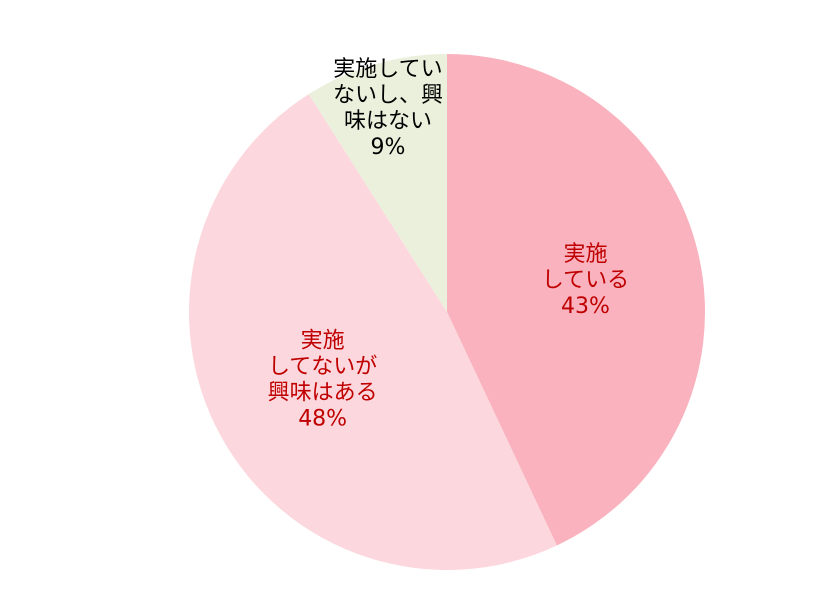 The width and height of the screenshot is (840, 613). I want to click on slice-label: 興味はある, so click(323, 392).